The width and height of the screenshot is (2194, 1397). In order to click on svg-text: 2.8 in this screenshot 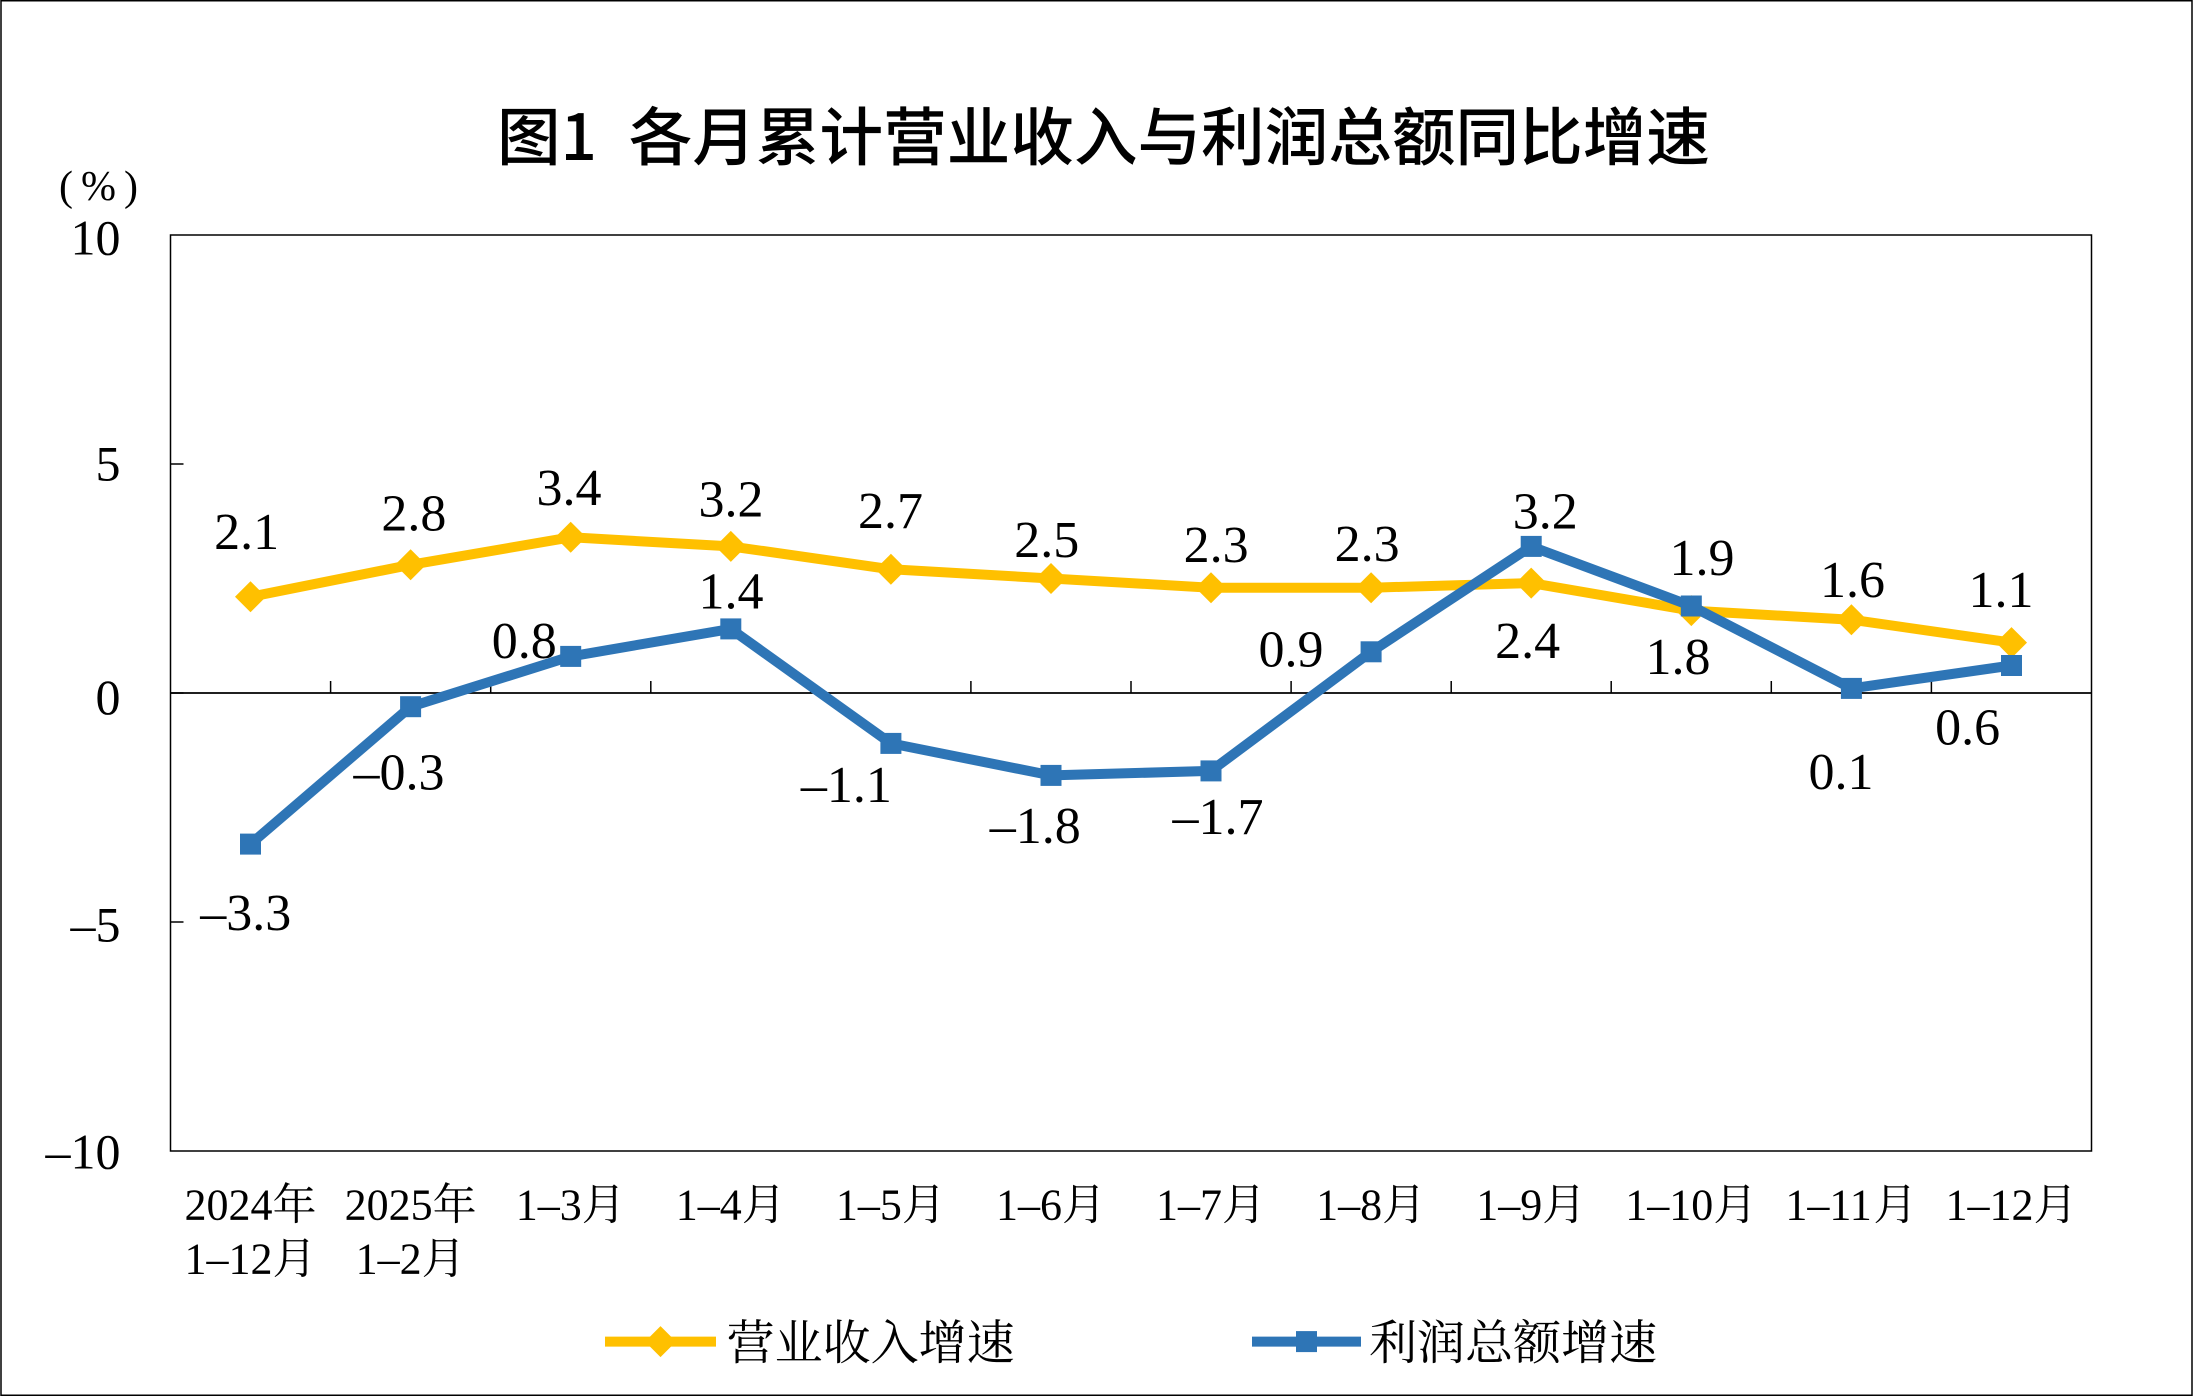, I will do `click(413, 514)`.